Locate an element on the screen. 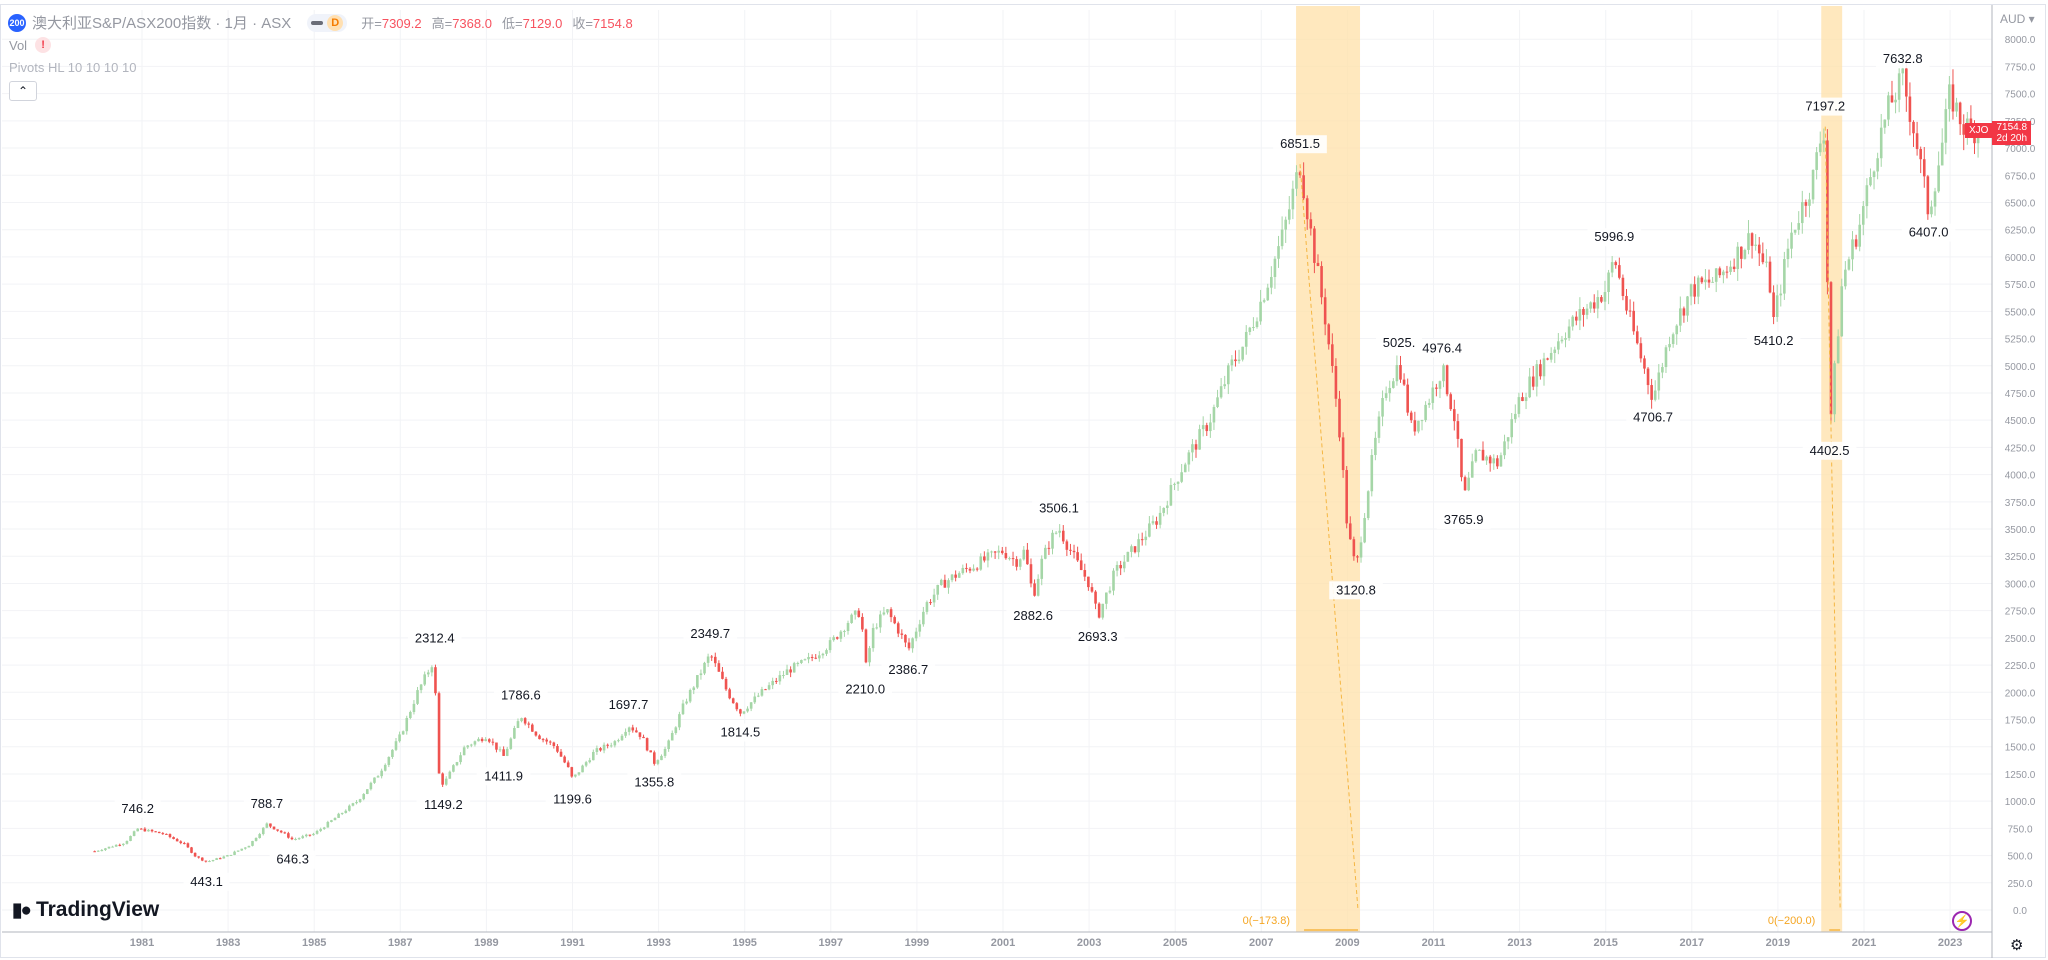 The width and height of the screenshot is (2048, 960). drawdown-line is located at coordinates (1329, 537).